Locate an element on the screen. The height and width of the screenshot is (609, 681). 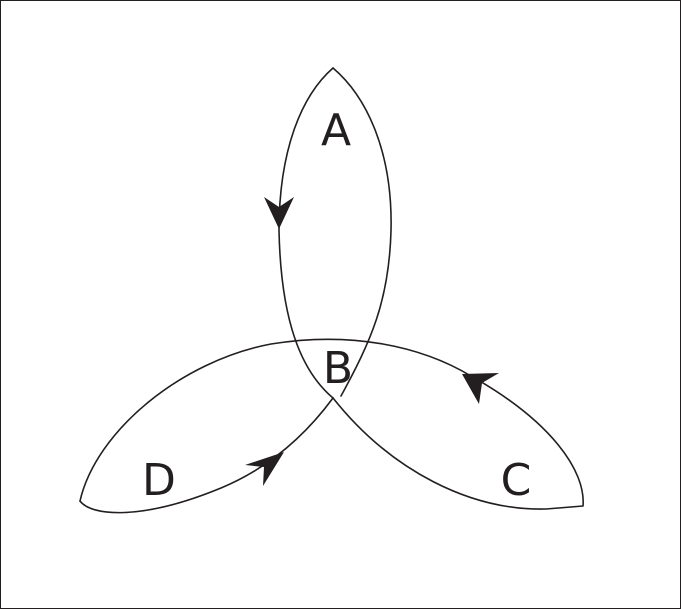
label-c: C is located at coordinates (516, 480).